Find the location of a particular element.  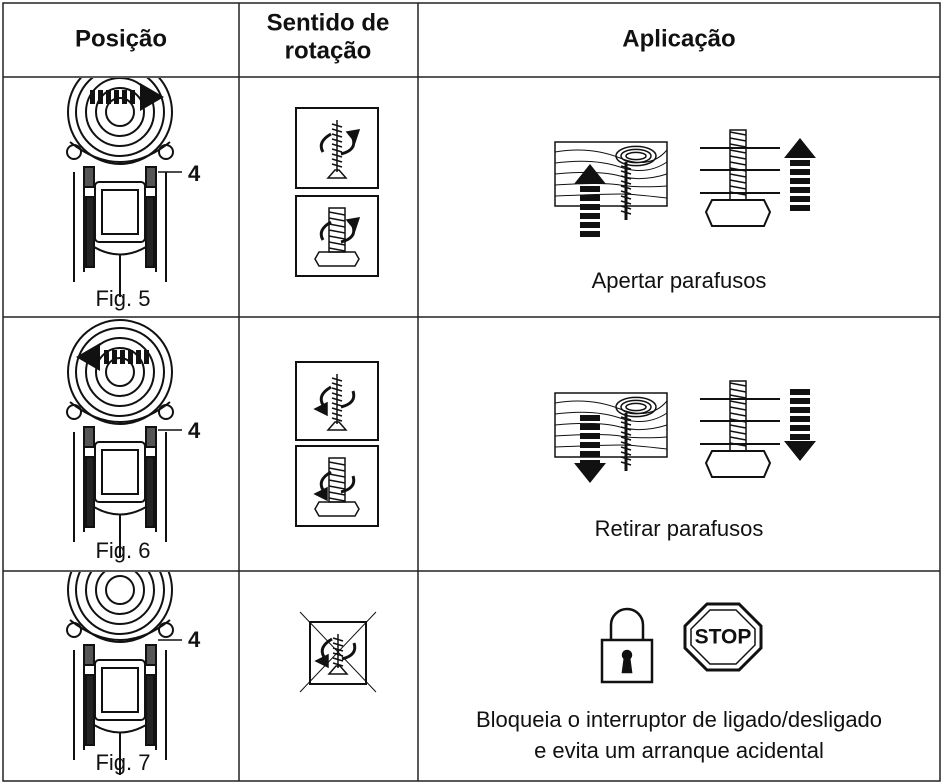

figure-label: Fig. 5 is located at coordinates (122, 298).